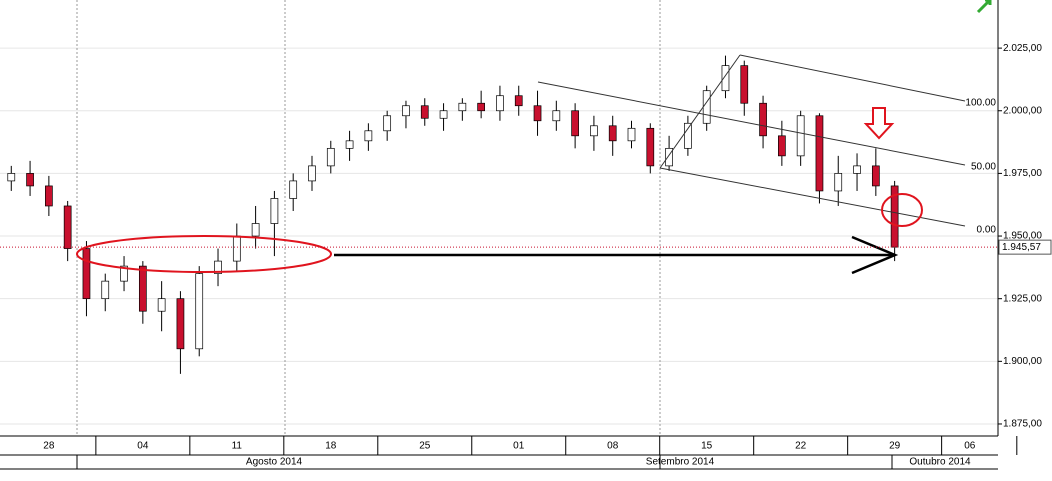 The width and height of the screenshot is (1052, 481). What do you see at coordinates (983, 167) in the screenshot?
I see `channel-label: 50.00` at bounding box center [983, 167].